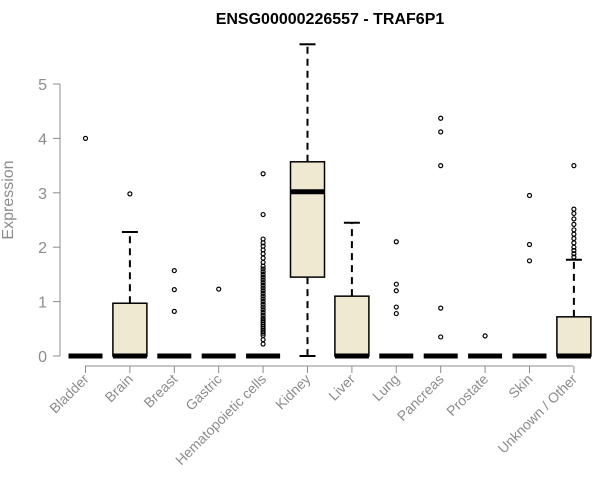  I want to click on box-bladder, so click(85, 247).